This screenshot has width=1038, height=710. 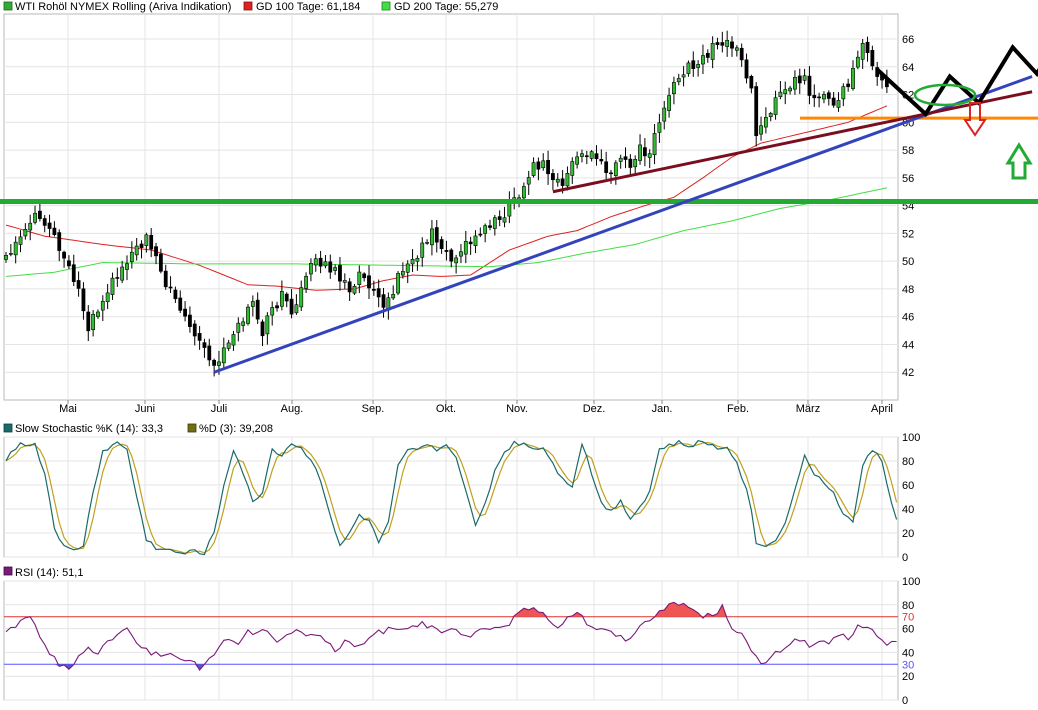 What do you see at coordinates (908, 606) in the screenshot?
I see `rsi-y-tick-label: 80` at bounding box center [908, 606].